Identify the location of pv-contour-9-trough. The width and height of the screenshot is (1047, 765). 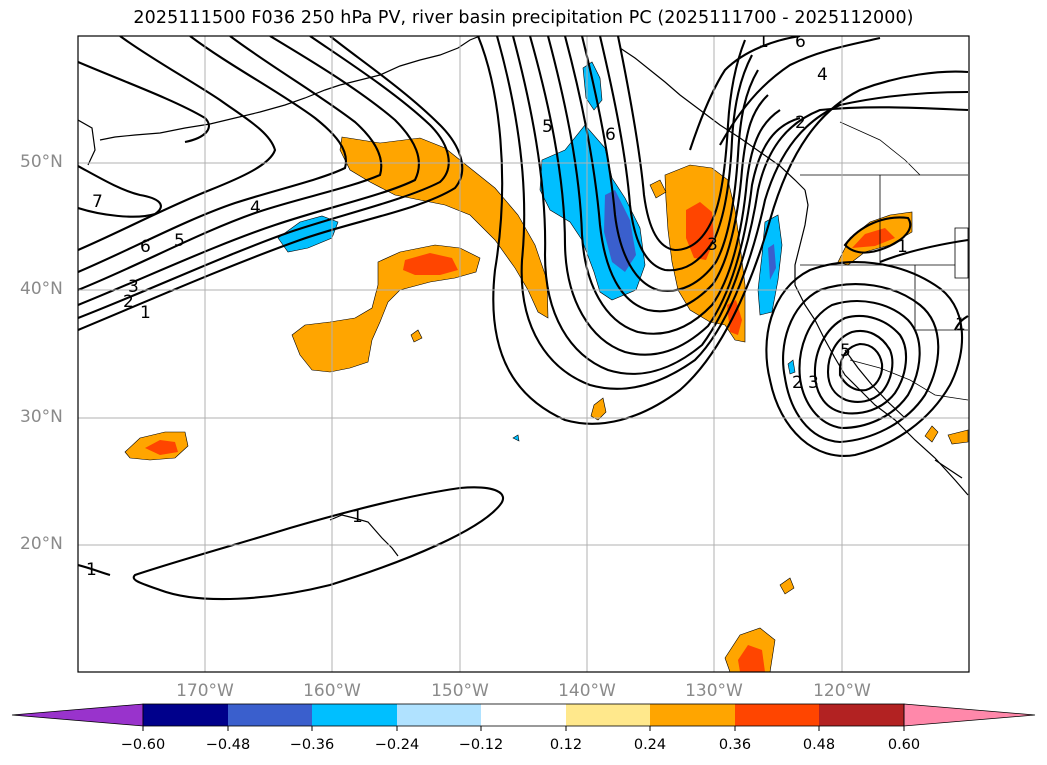
(681, 144).